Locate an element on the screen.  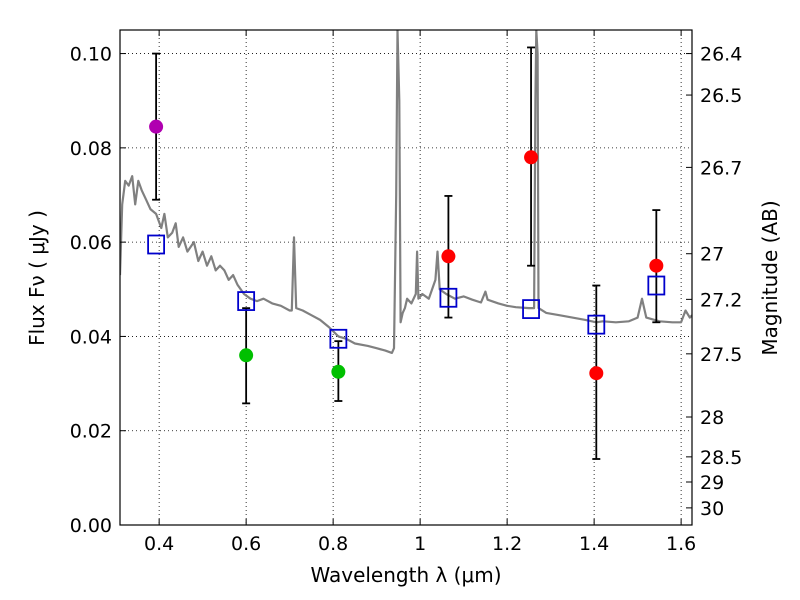
y-tick-label: 0.10 is located at coordinates (91, 55).